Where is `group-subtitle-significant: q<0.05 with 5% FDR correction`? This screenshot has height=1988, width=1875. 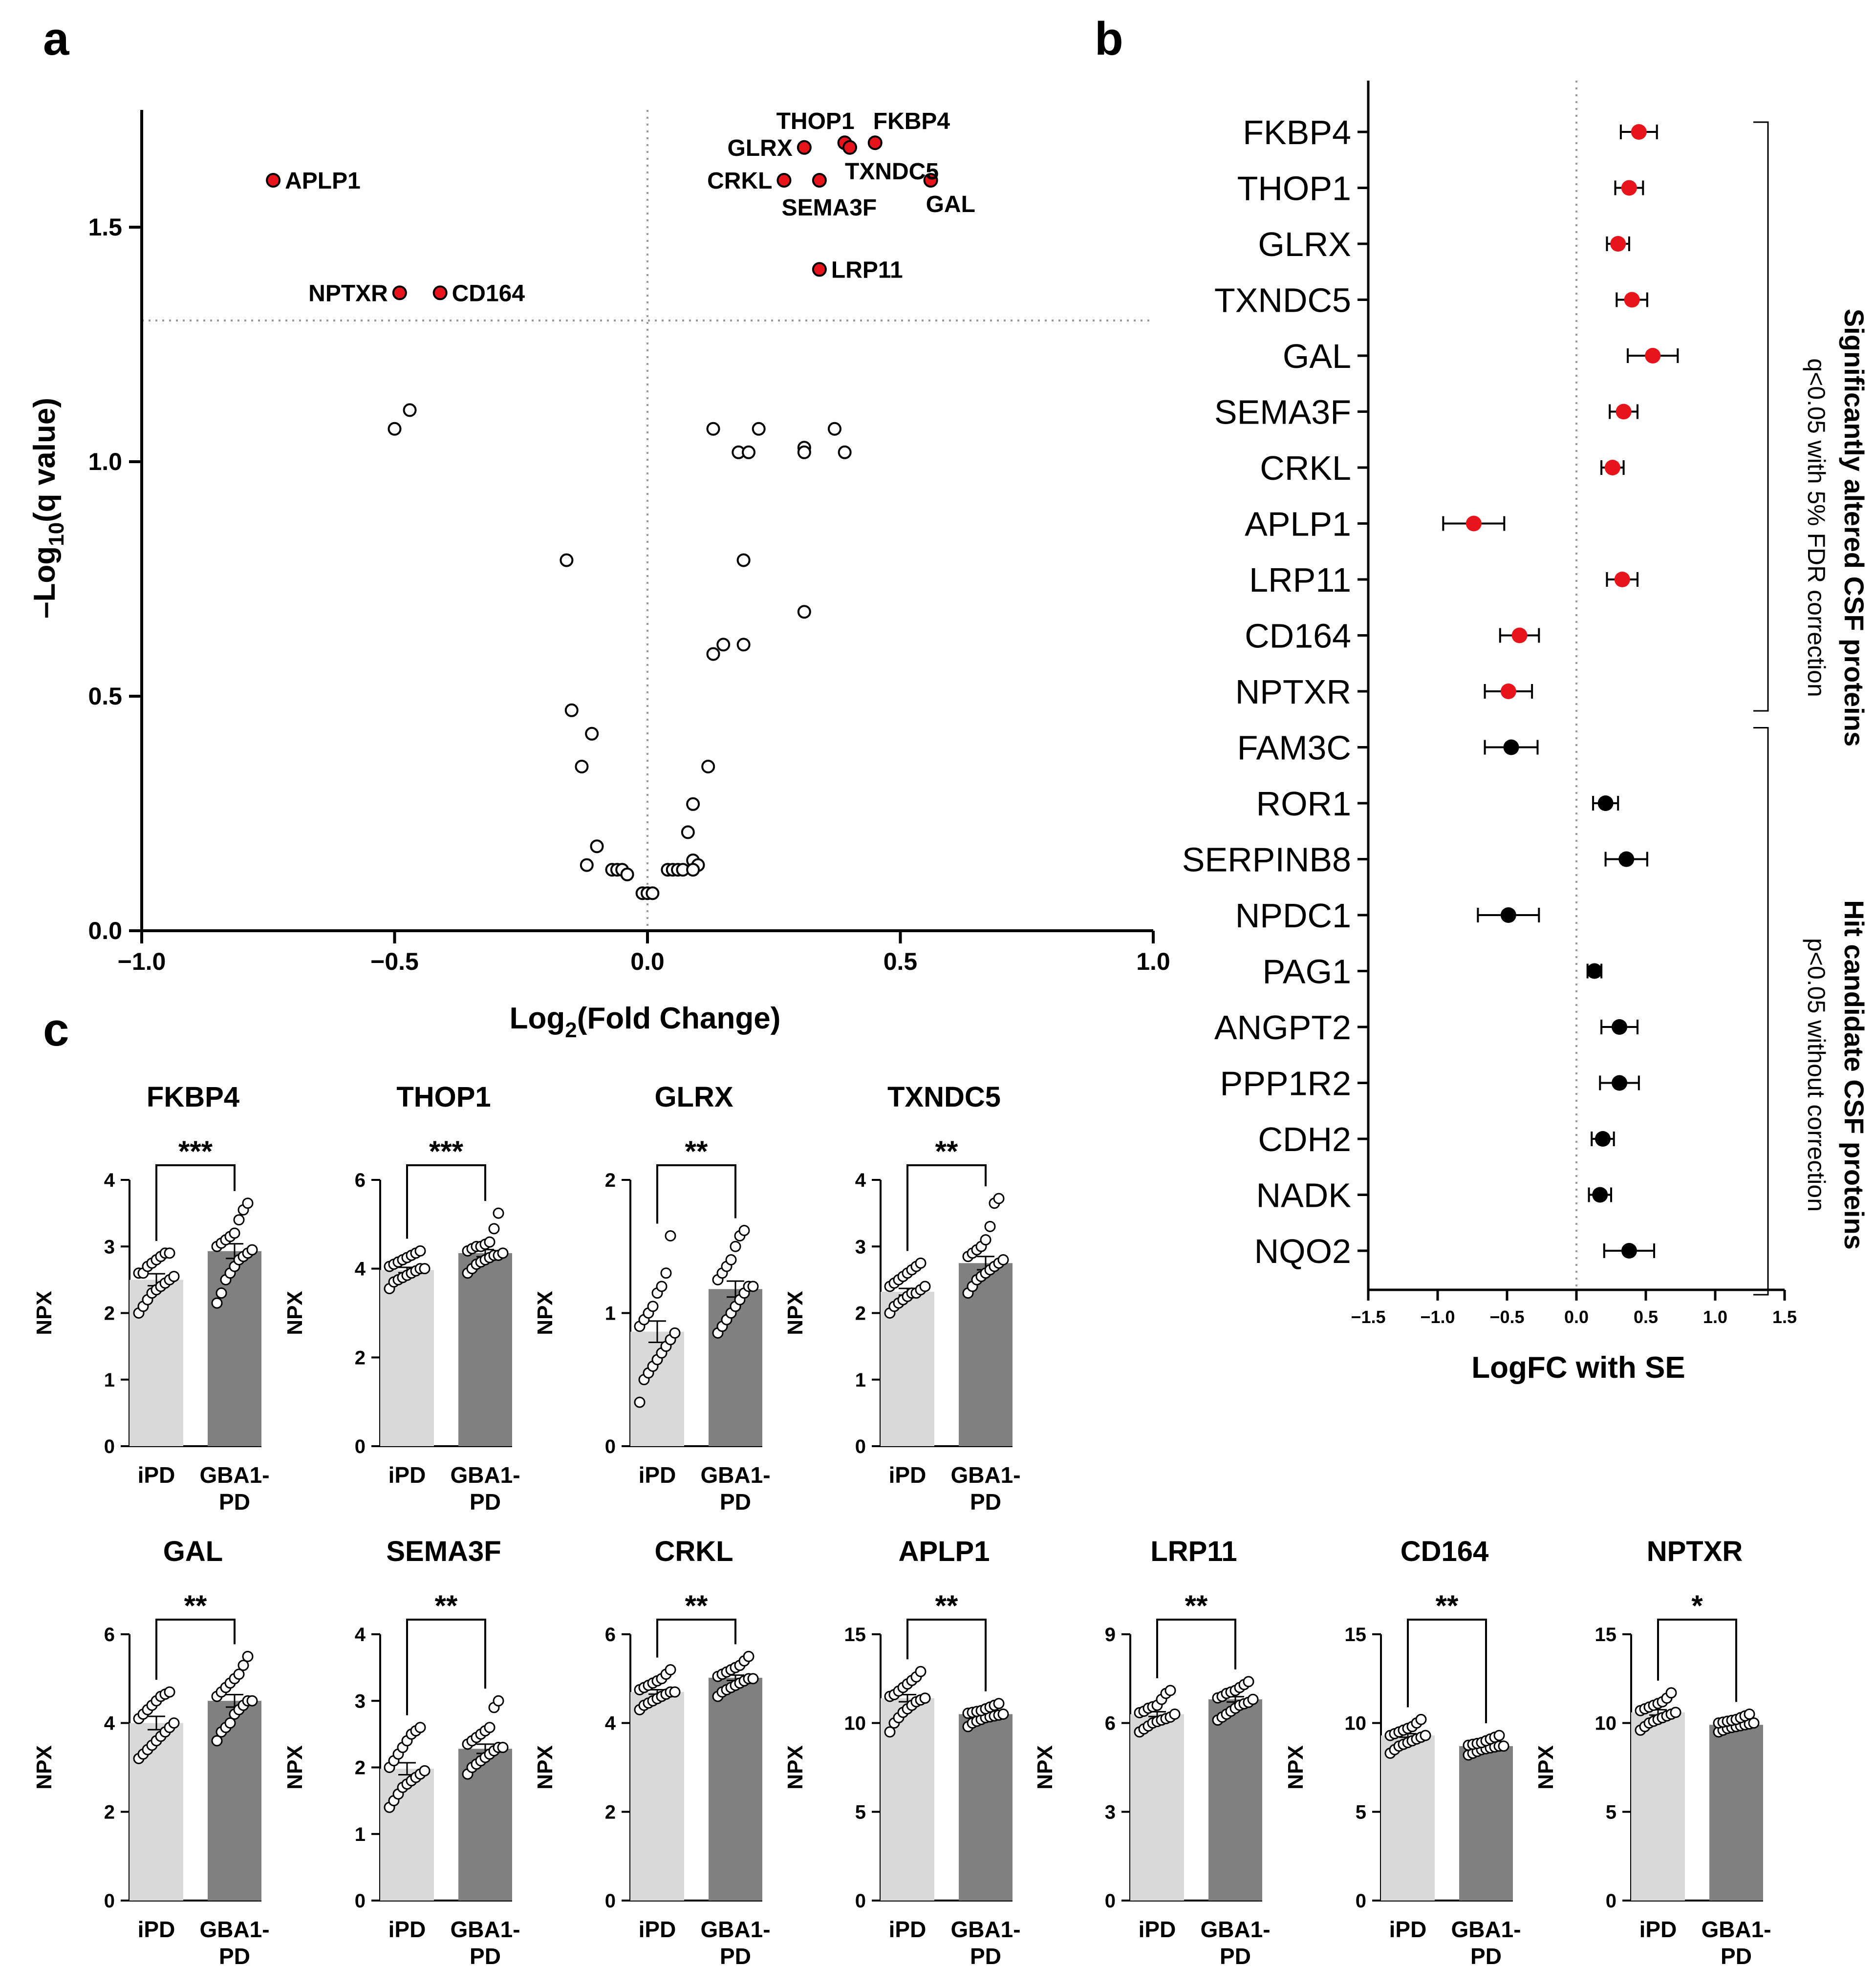
group-subtitle-significant: q<0.05 with 5% FDR correction is located at coordinates (1817, 527).